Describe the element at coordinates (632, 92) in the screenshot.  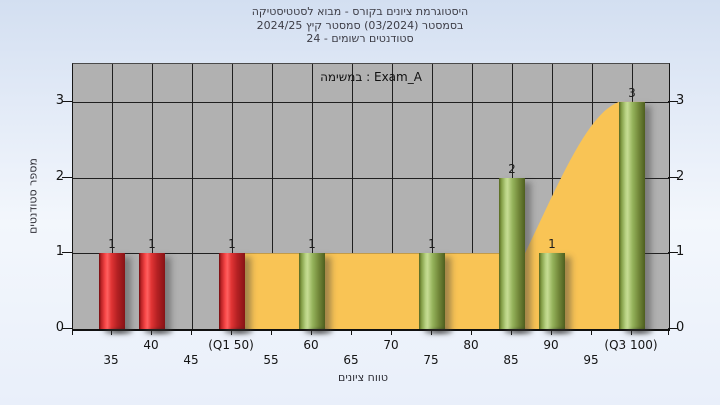
I see `bar-value-label: 3` at that location.